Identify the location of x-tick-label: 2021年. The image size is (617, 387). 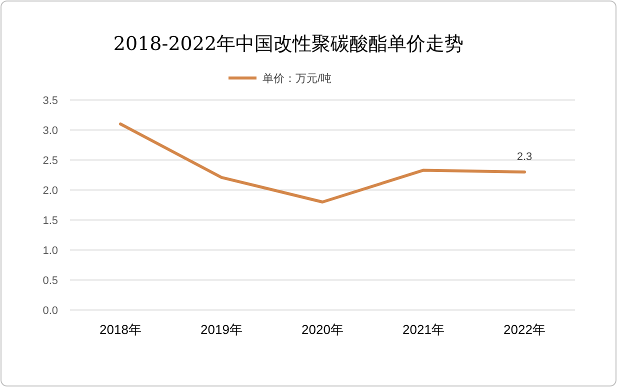
(423, 329).